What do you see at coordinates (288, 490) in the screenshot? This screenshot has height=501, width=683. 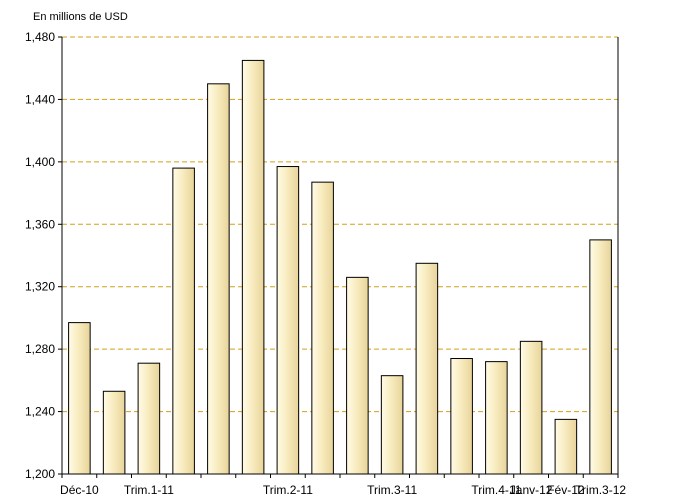 I see `x-tick-label: Trim.2-11` at bounding box center [288, 490].